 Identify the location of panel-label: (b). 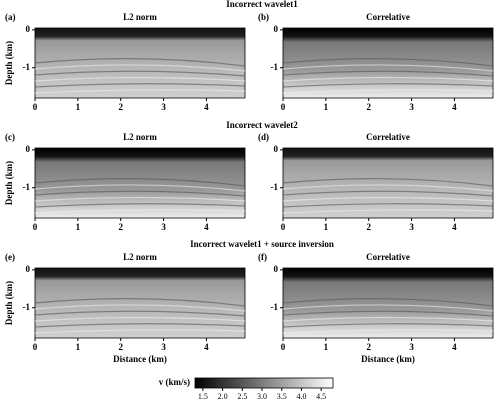
(263, 17).